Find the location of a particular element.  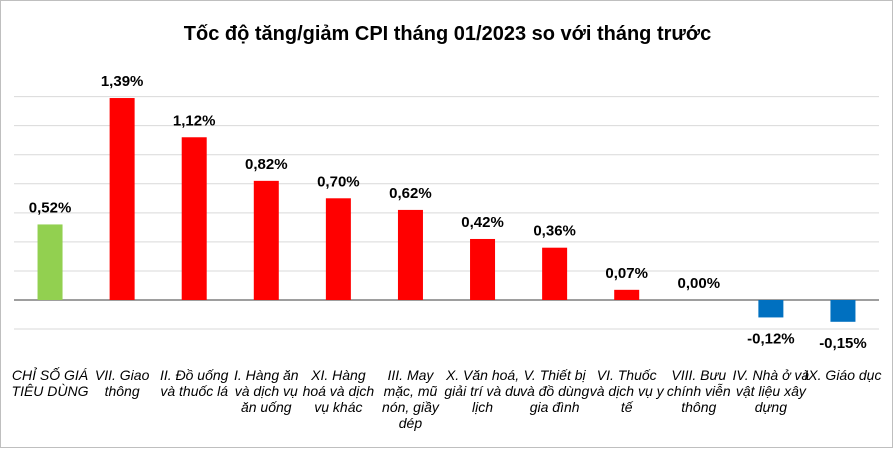

data-label: 0,07% is located at coordinates (626, 273).